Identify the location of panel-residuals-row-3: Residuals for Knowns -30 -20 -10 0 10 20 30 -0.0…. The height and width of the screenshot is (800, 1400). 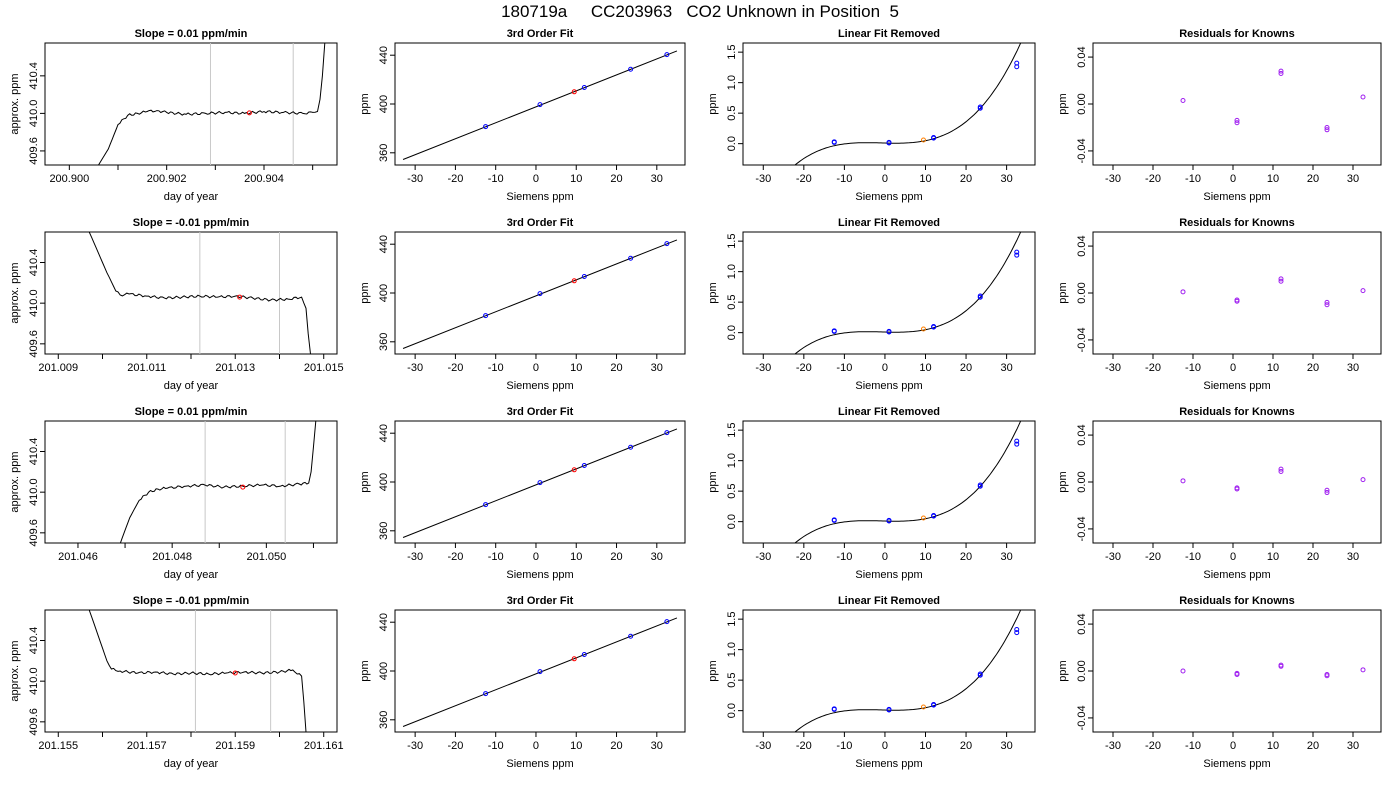
(1219, 493).